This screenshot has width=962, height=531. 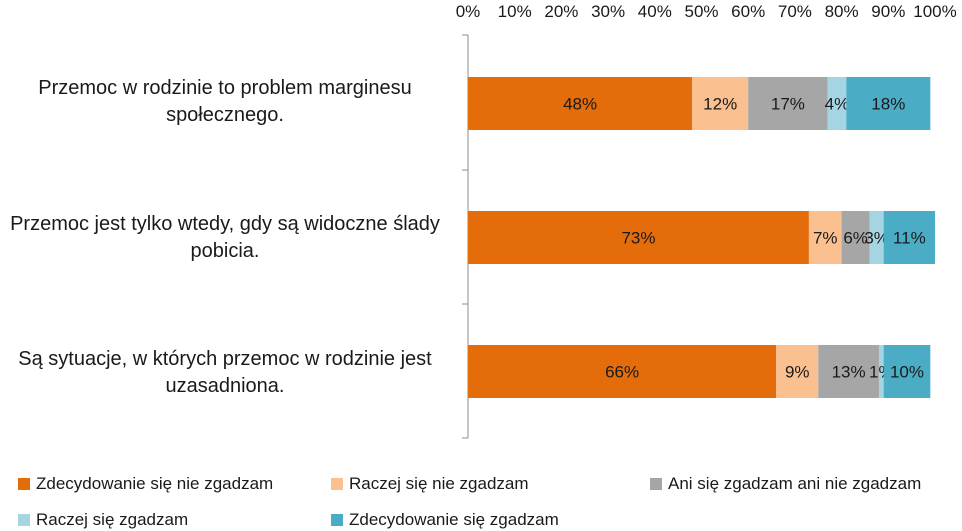 What do you see at coordinates (454, 519) in the screenshot?
I see `legend-label: Zdecydowanie się zgadzam` at bounding box center [454, 519].